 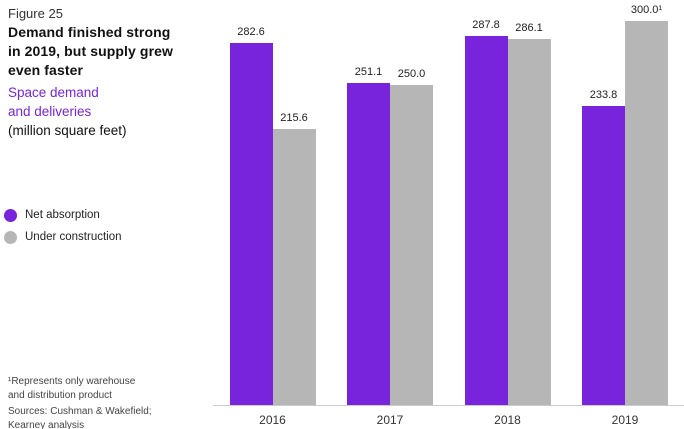 What do you see at coordinates (390, 420) in the screenshot?
I see `x-axis-label: 2017` at bounding box center [390, 420].